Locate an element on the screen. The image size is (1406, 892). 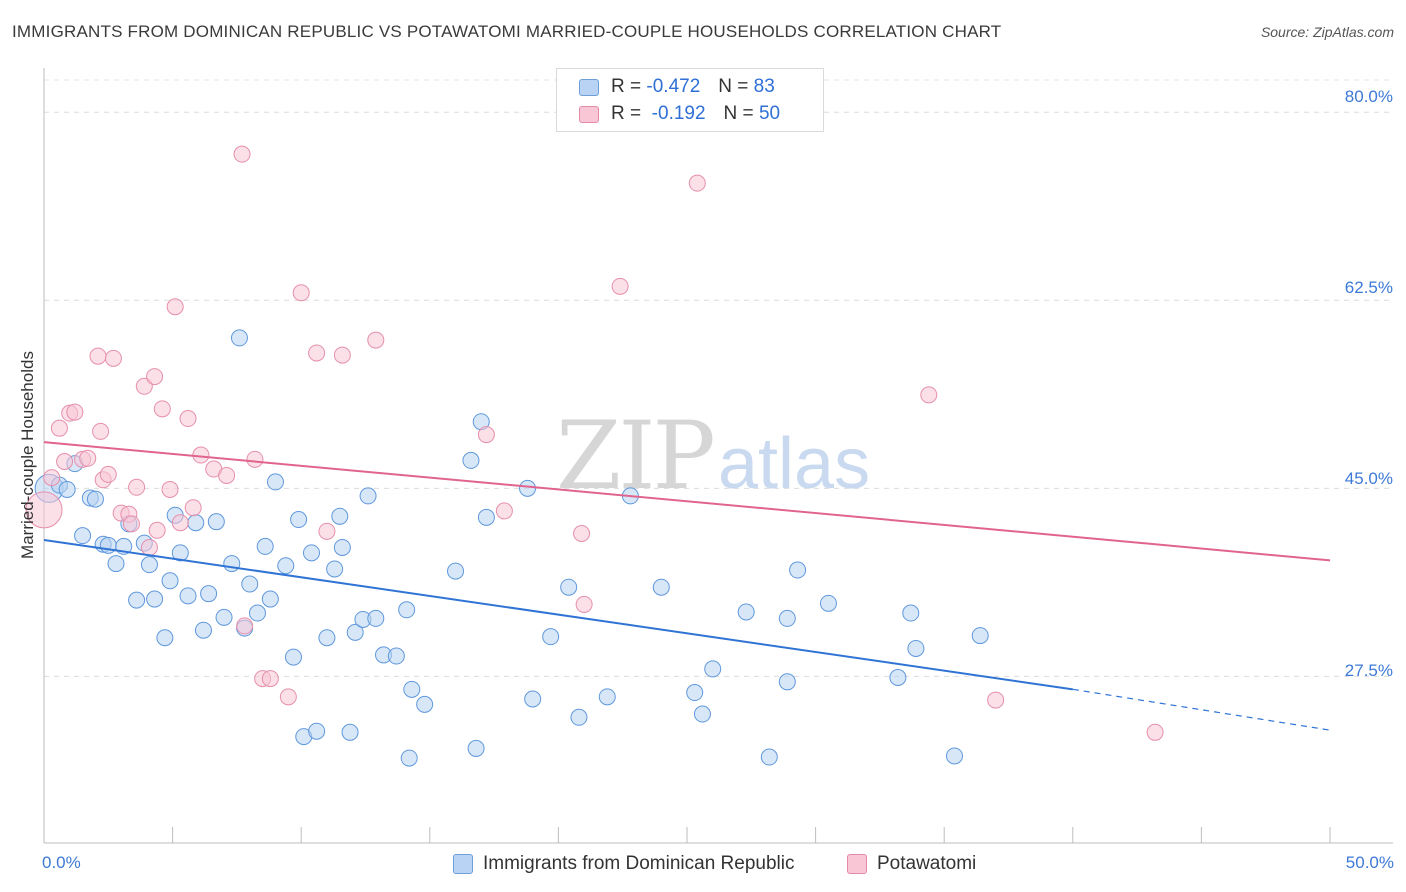
legend-r-label: R = is located at coordinates (626, 113).